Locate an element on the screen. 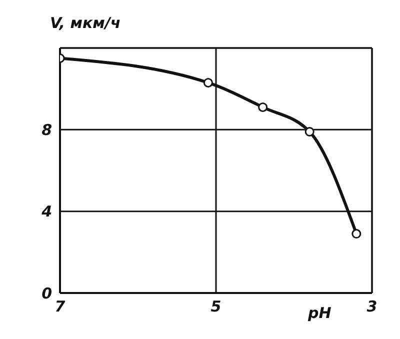 Image resolution: width=400 pixels, height=339 pixels. y-axis-title: V, мкм/ч is located at coordinates (85, 23).